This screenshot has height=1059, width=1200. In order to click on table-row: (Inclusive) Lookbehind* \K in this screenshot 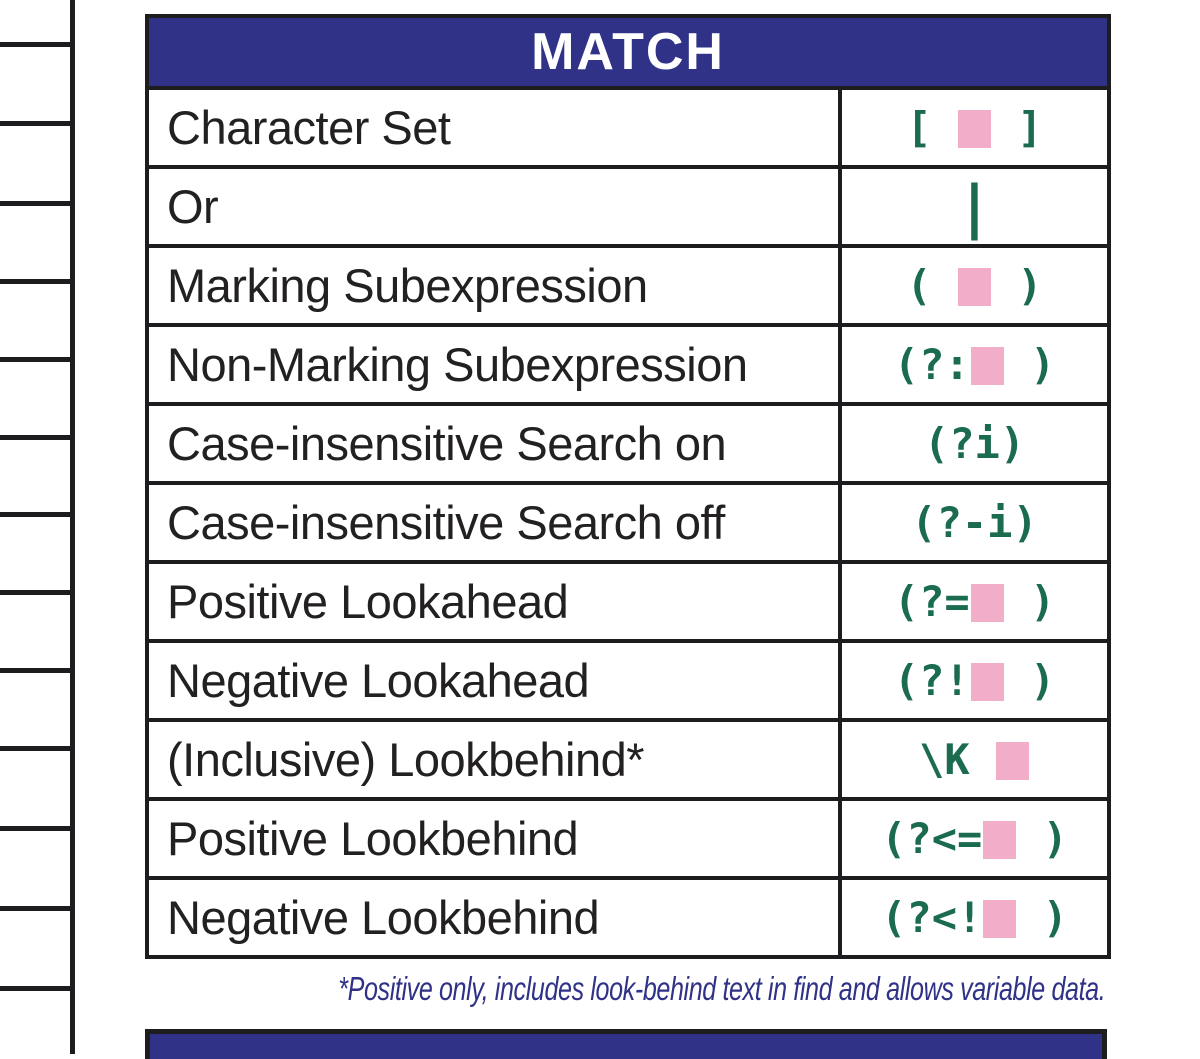, I will do `click(628, 759)`.